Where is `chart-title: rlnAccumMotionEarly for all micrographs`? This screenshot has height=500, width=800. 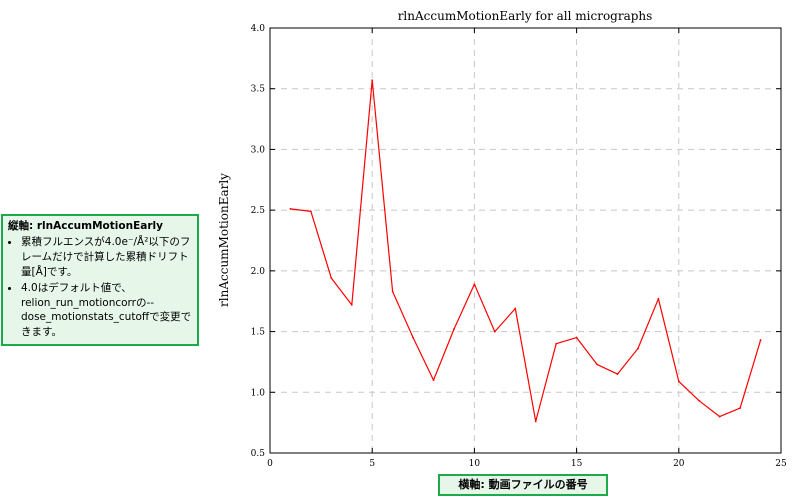 chart-title: rlnAccumMotionEarly for all micrographs is located at coordinates (525, 16).